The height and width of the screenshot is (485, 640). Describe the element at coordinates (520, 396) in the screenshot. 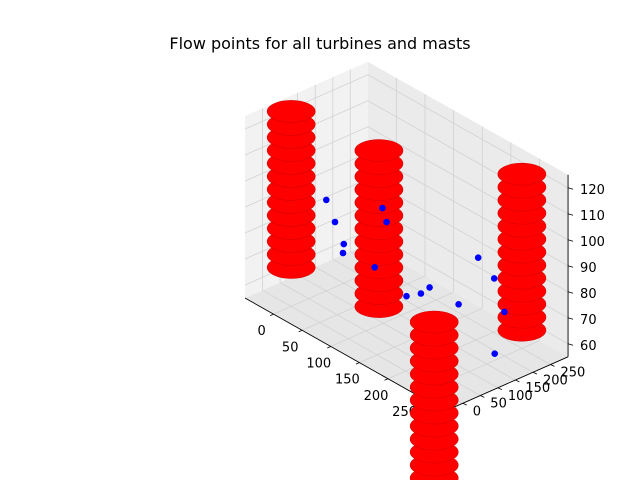

I see `y-tick-label: 100` at that location.